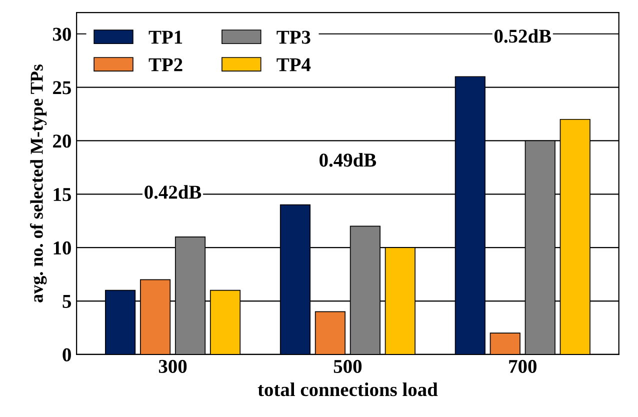 The image size is (638, 417). Describe the element at coordinates (293, 65) in the screenshot. I see `legend-label: TP4` at that location.